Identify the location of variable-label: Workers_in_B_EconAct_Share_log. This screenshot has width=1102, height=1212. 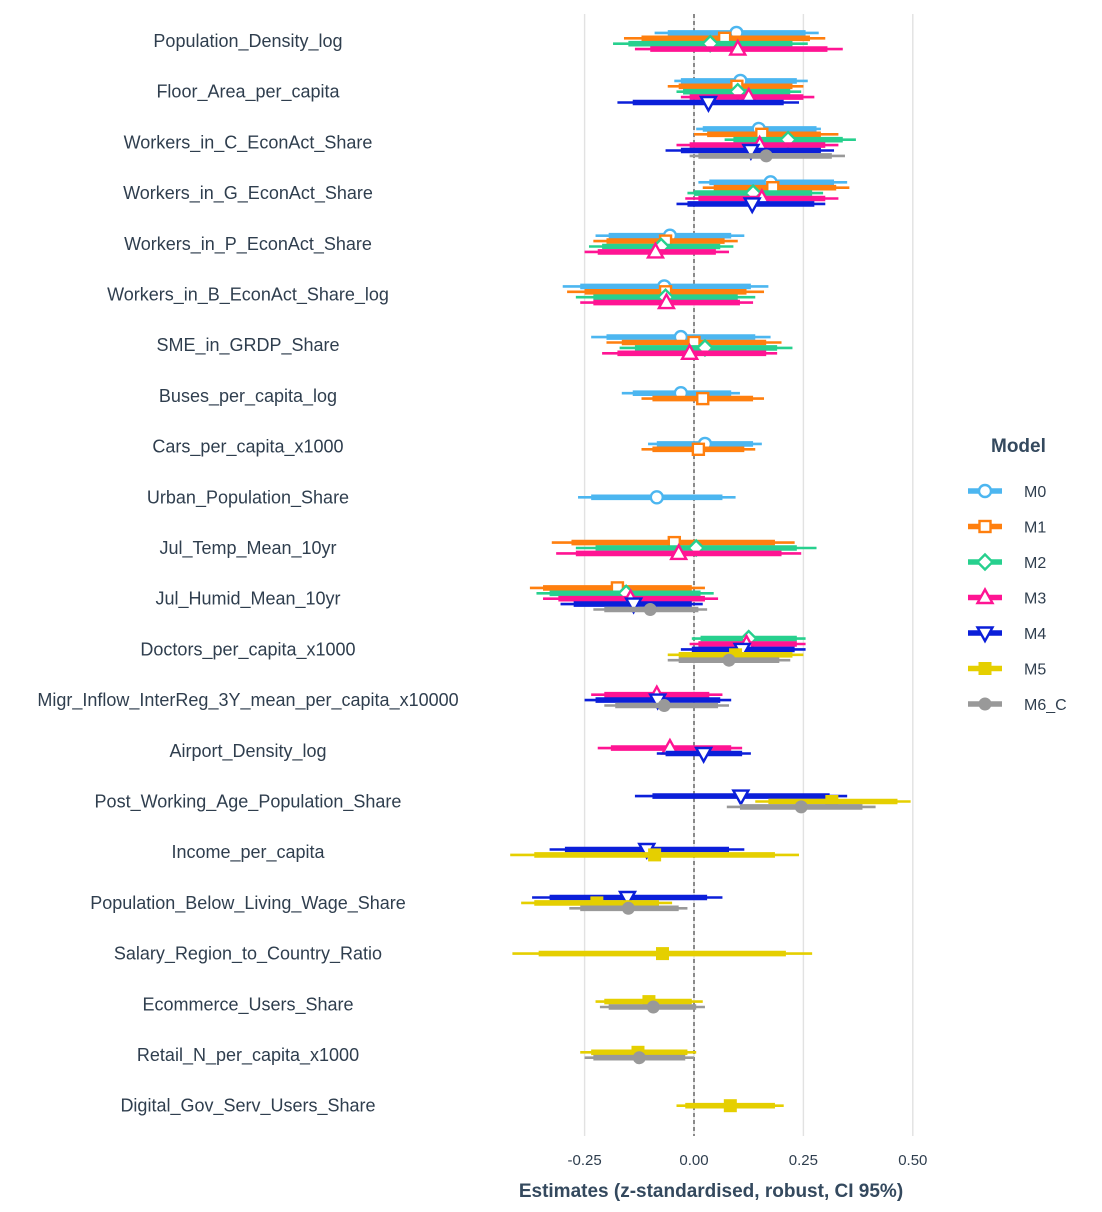
(248, 295).